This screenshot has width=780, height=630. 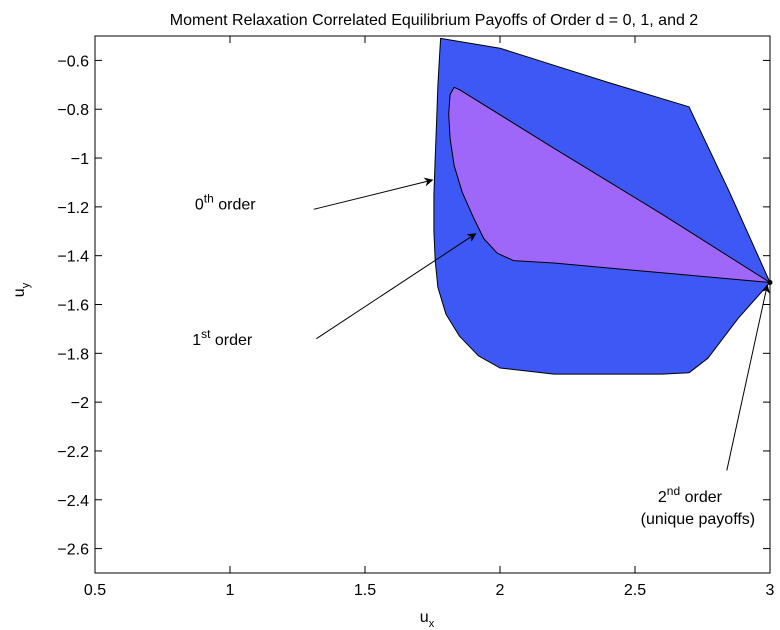 I want to click on y-tick-label: −2, so click(x=80, y=403).